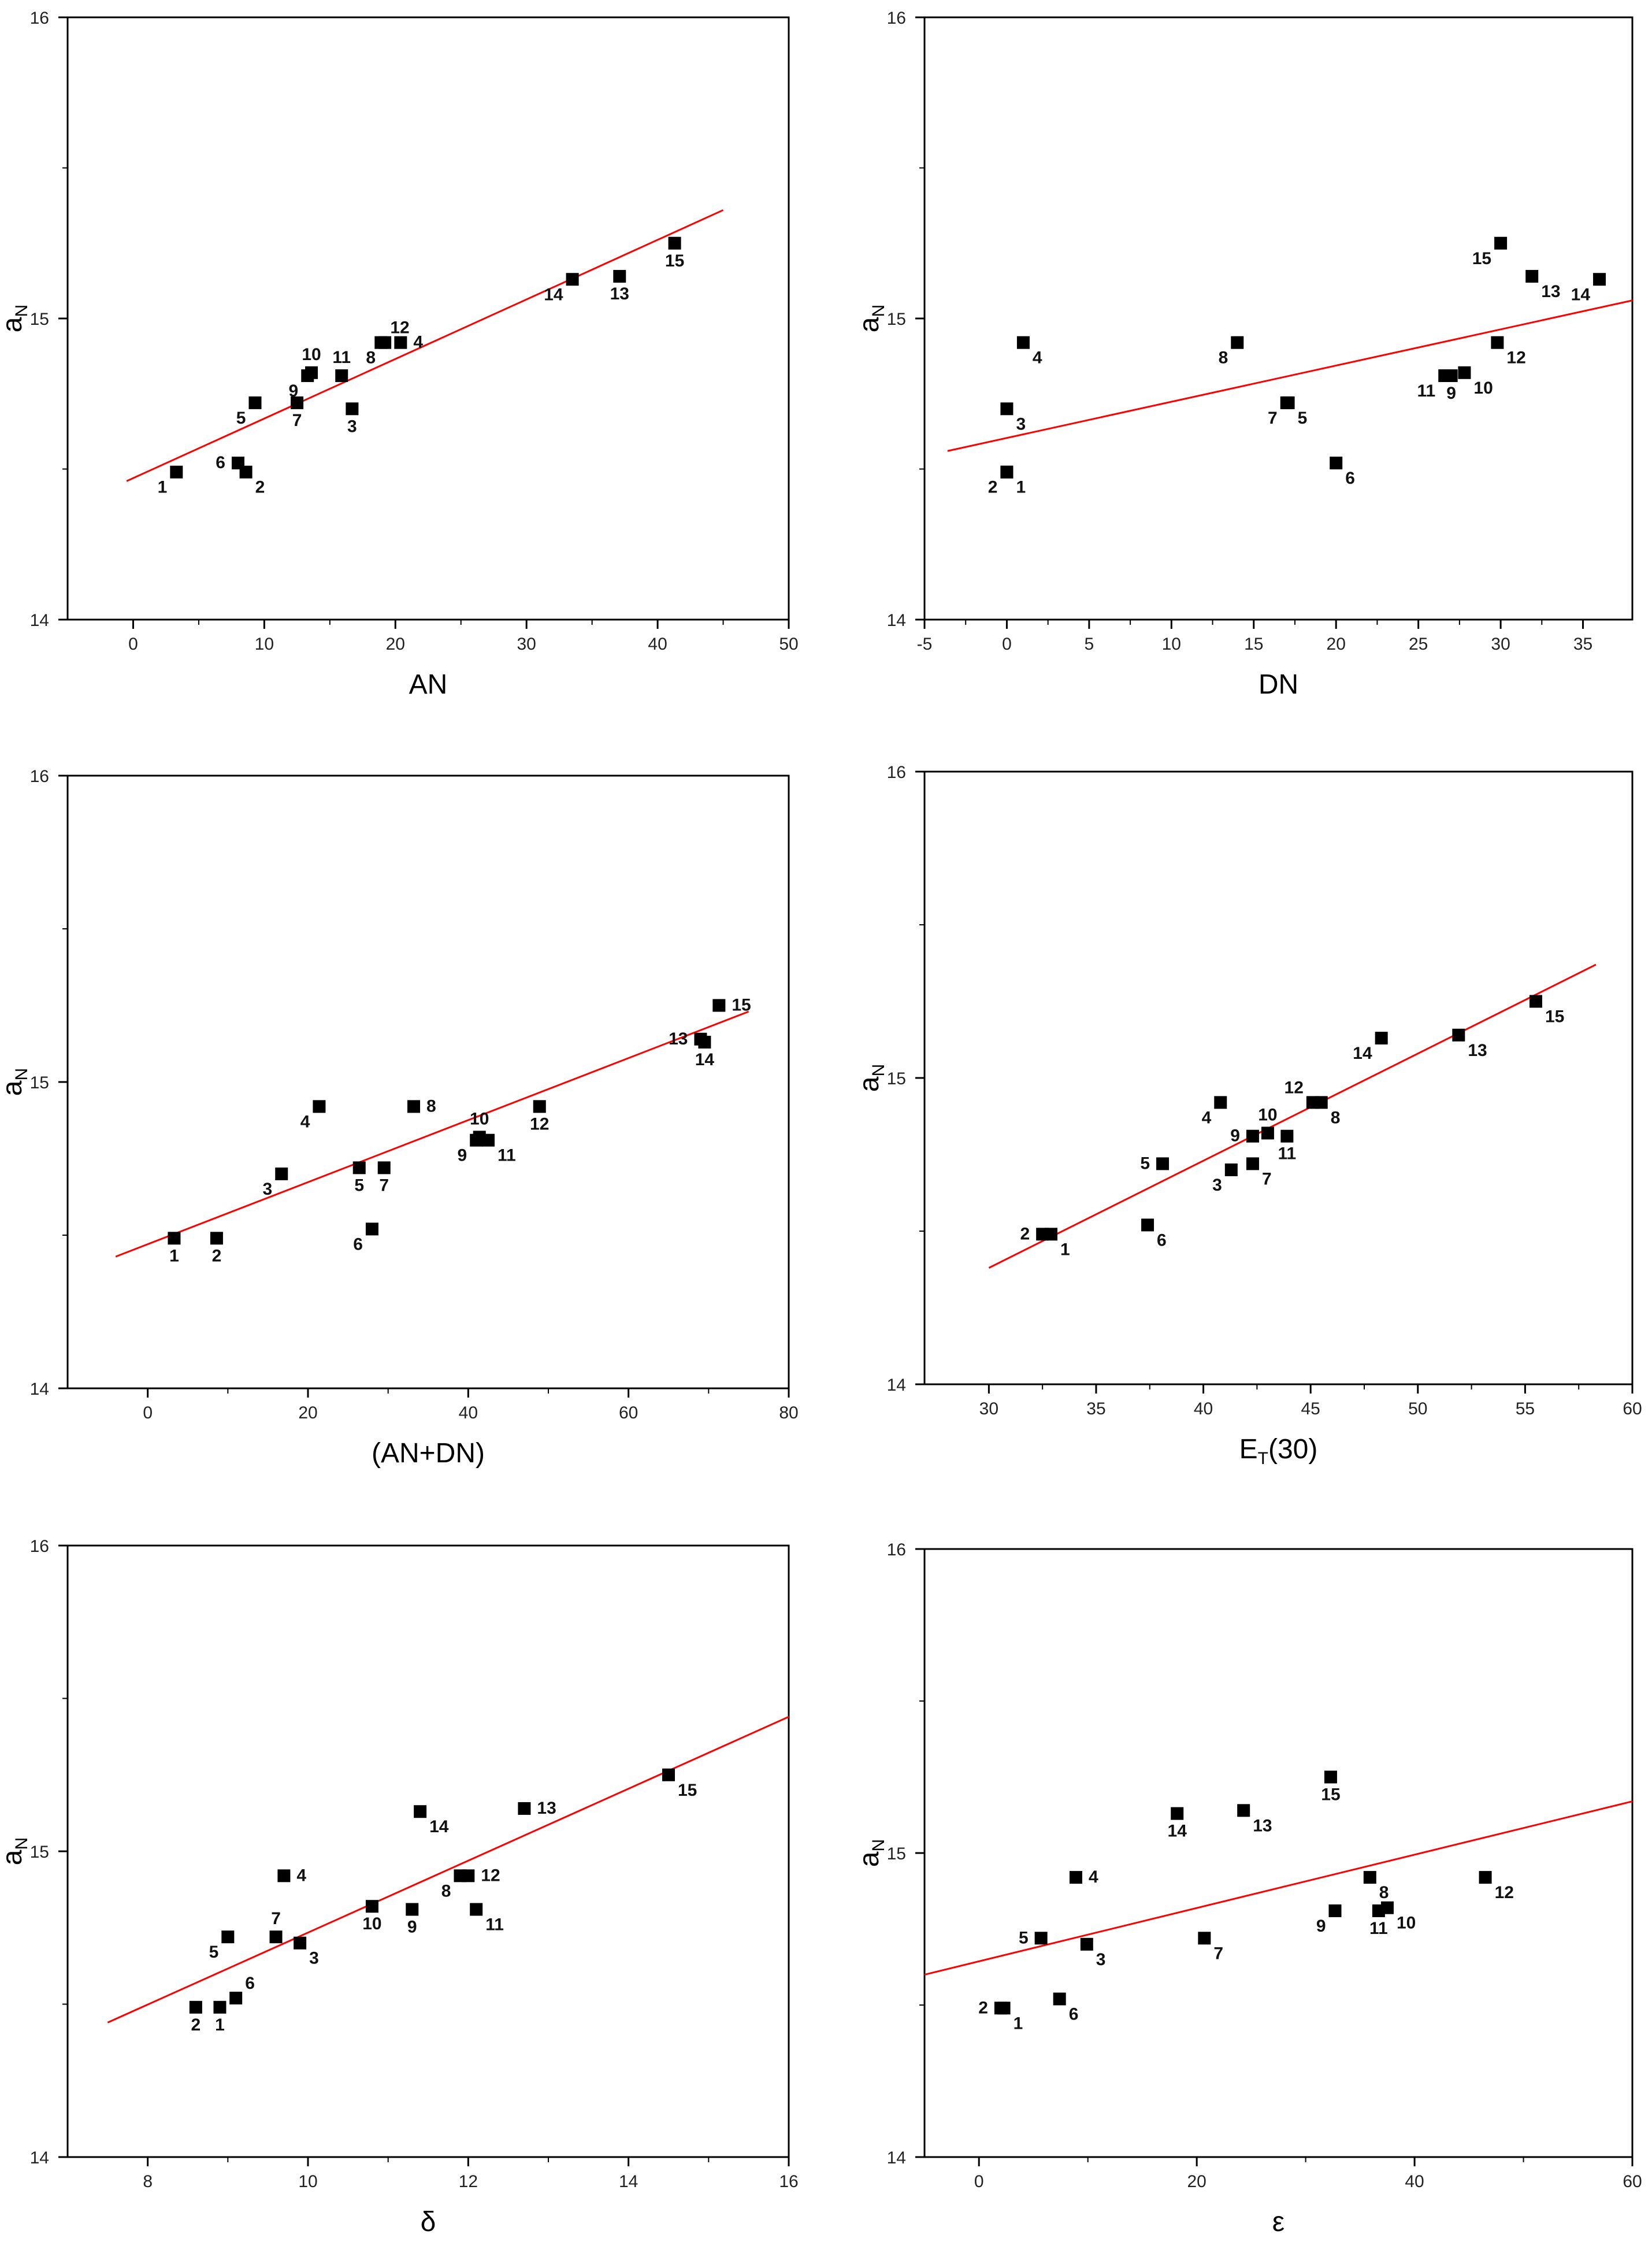 The height and width of the screenshot is (2253, 1652). I want to click on x-tick-label: 80, so click(788, 1412).